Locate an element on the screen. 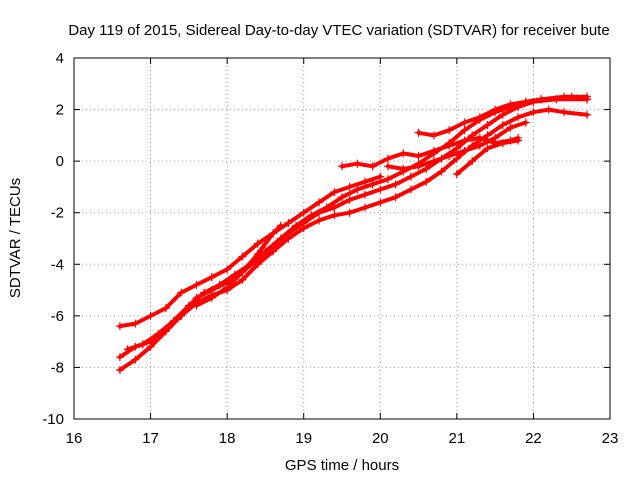  x-tick-label: 19 is located at coordinates (303, 438).